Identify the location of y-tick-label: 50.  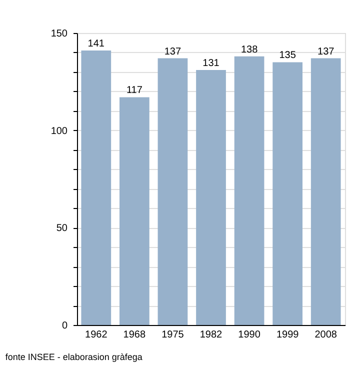
(62, 228).